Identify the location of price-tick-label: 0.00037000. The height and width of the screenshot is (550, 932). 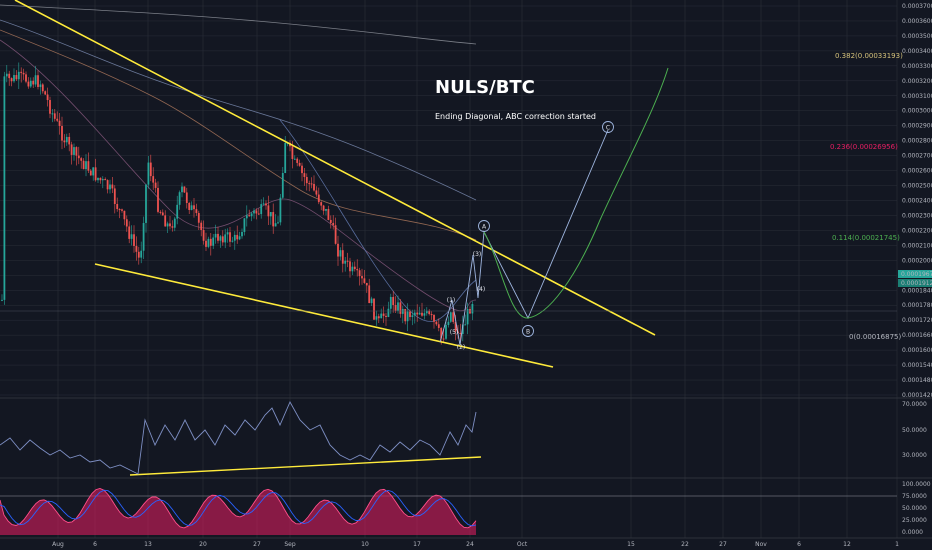
(917, 6).